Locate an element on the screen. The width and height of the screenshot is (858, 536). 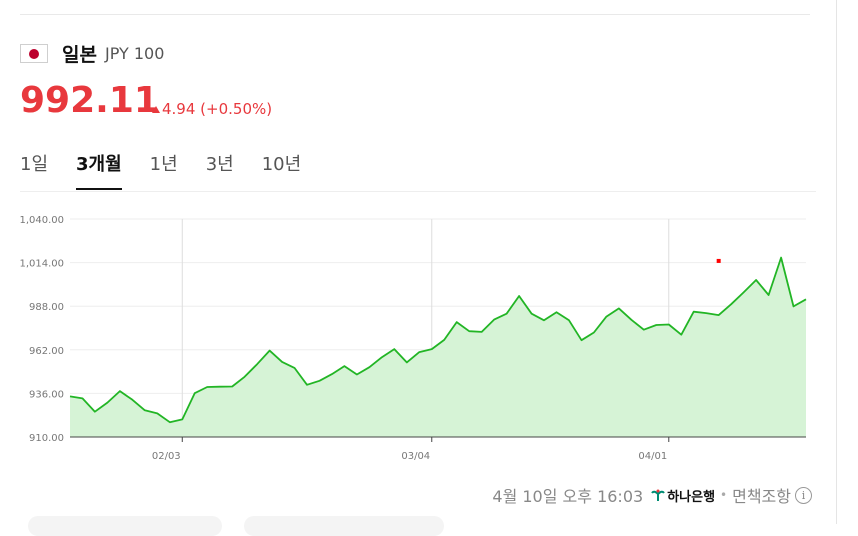
tab-1d: 1일 is located at coordinates (34, 164).